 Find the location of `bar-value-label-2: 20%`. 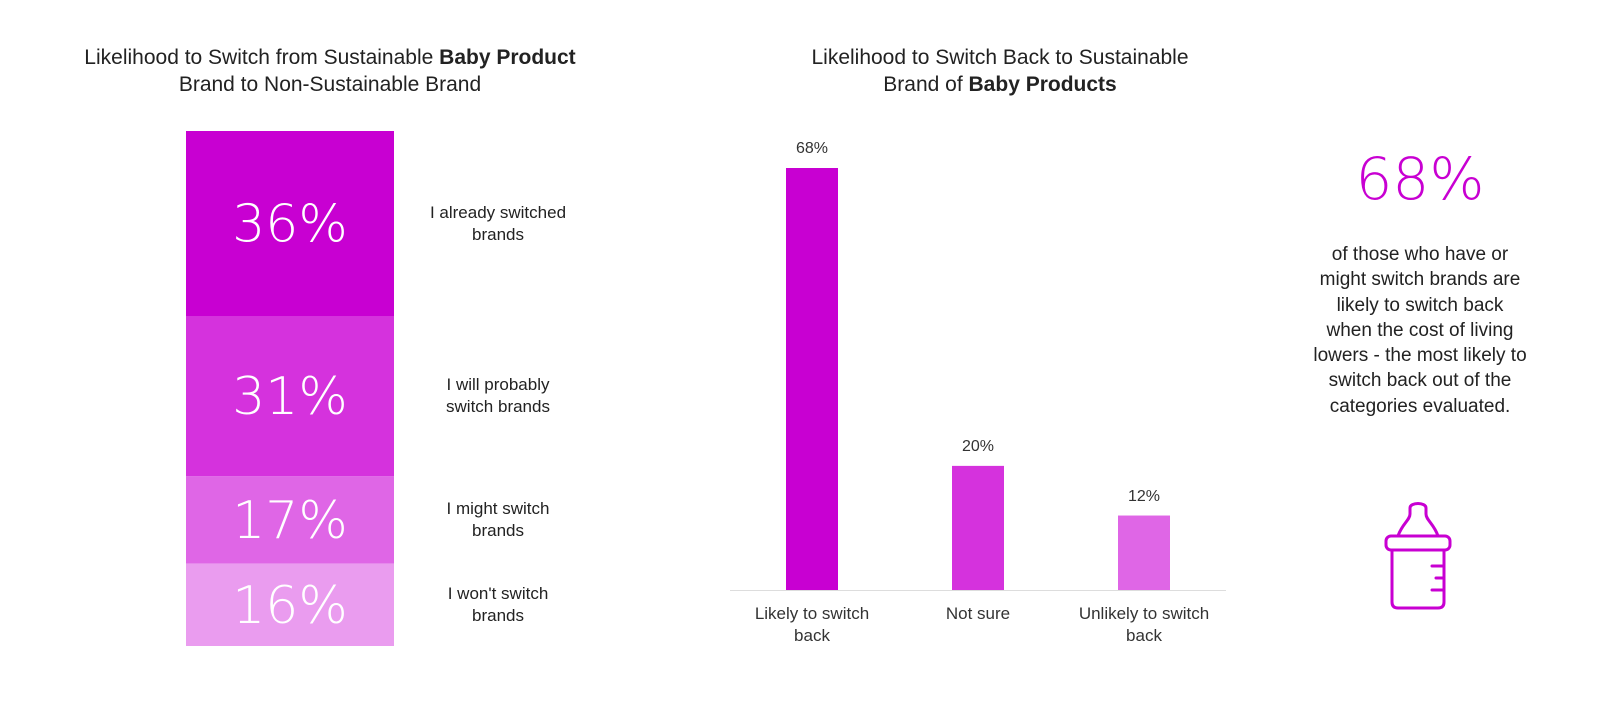

bar-value-label-2: 20% is located at coordinates (978, 446).